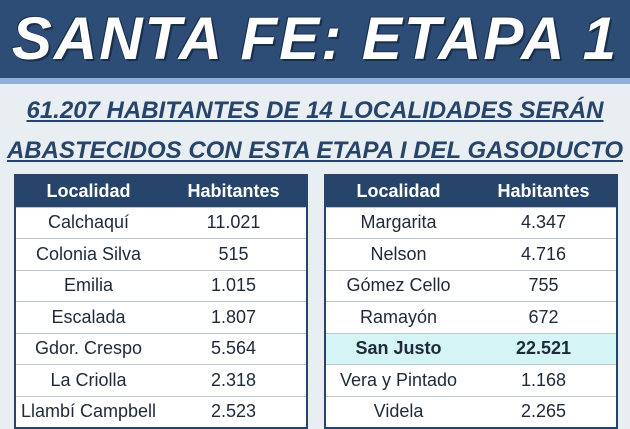 The image size is (630, 429). Describe the element at coordinates (161, 285) in the screenshot. I see `table-row: Emilia 1.015` at that location.